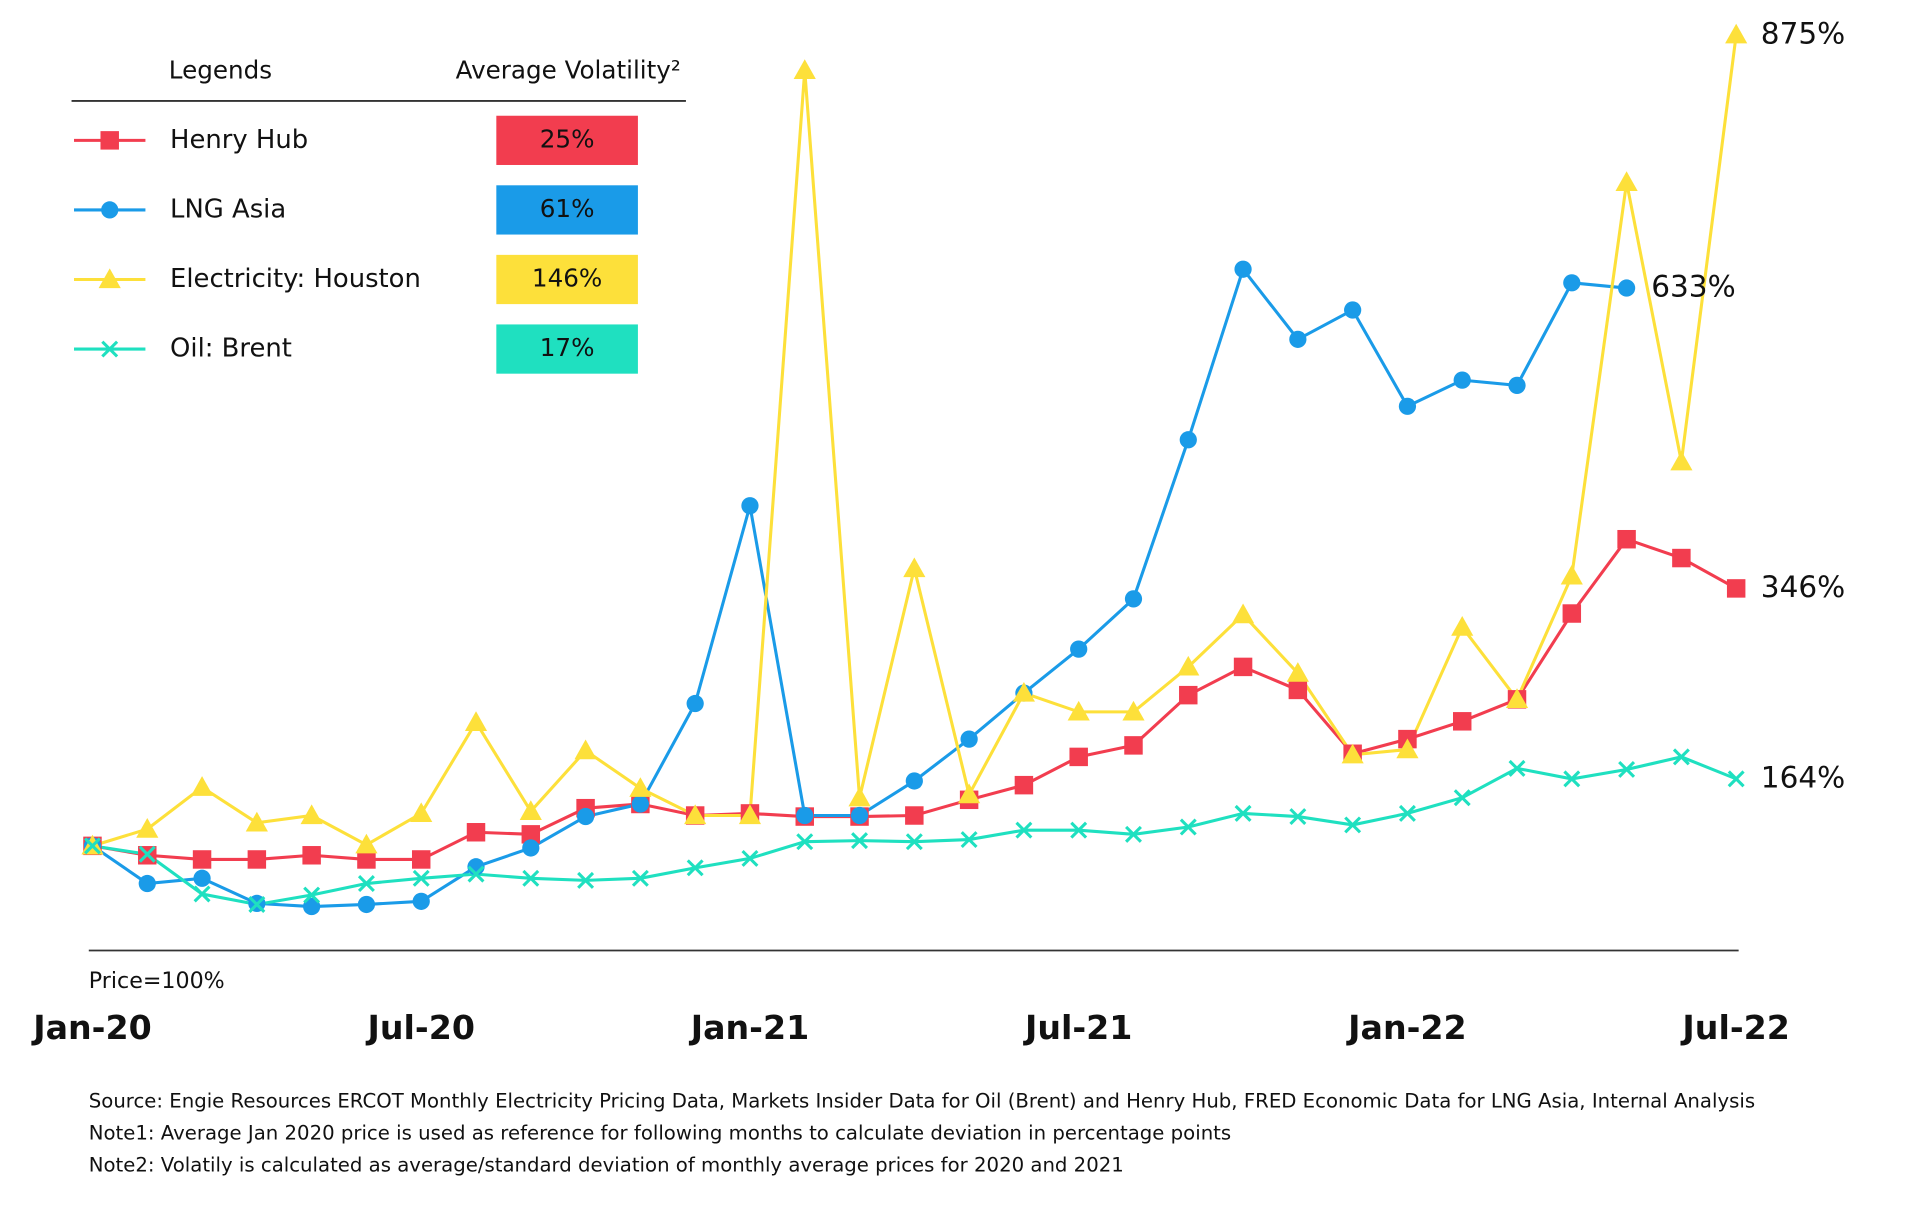 This screenshot has width=1921, height=1230. Describe the element at coordinates (295, 279) in the screenshot. I see `legend-label: Electricity: Houston` at that location.